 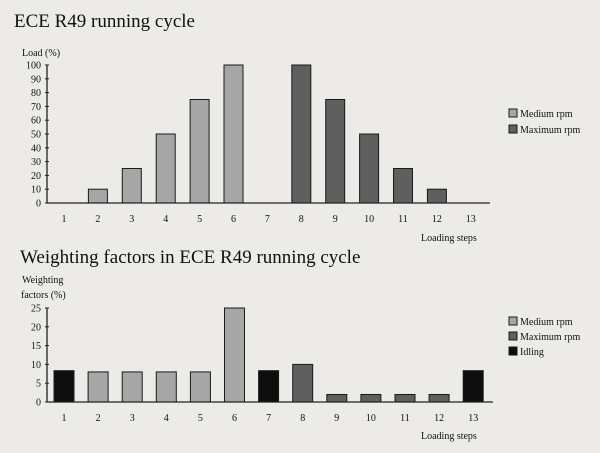 What do you see at coordinates (36, 148) in the screenshot?
I see `y-tick-label: 40` at bounding box center [36, 148].